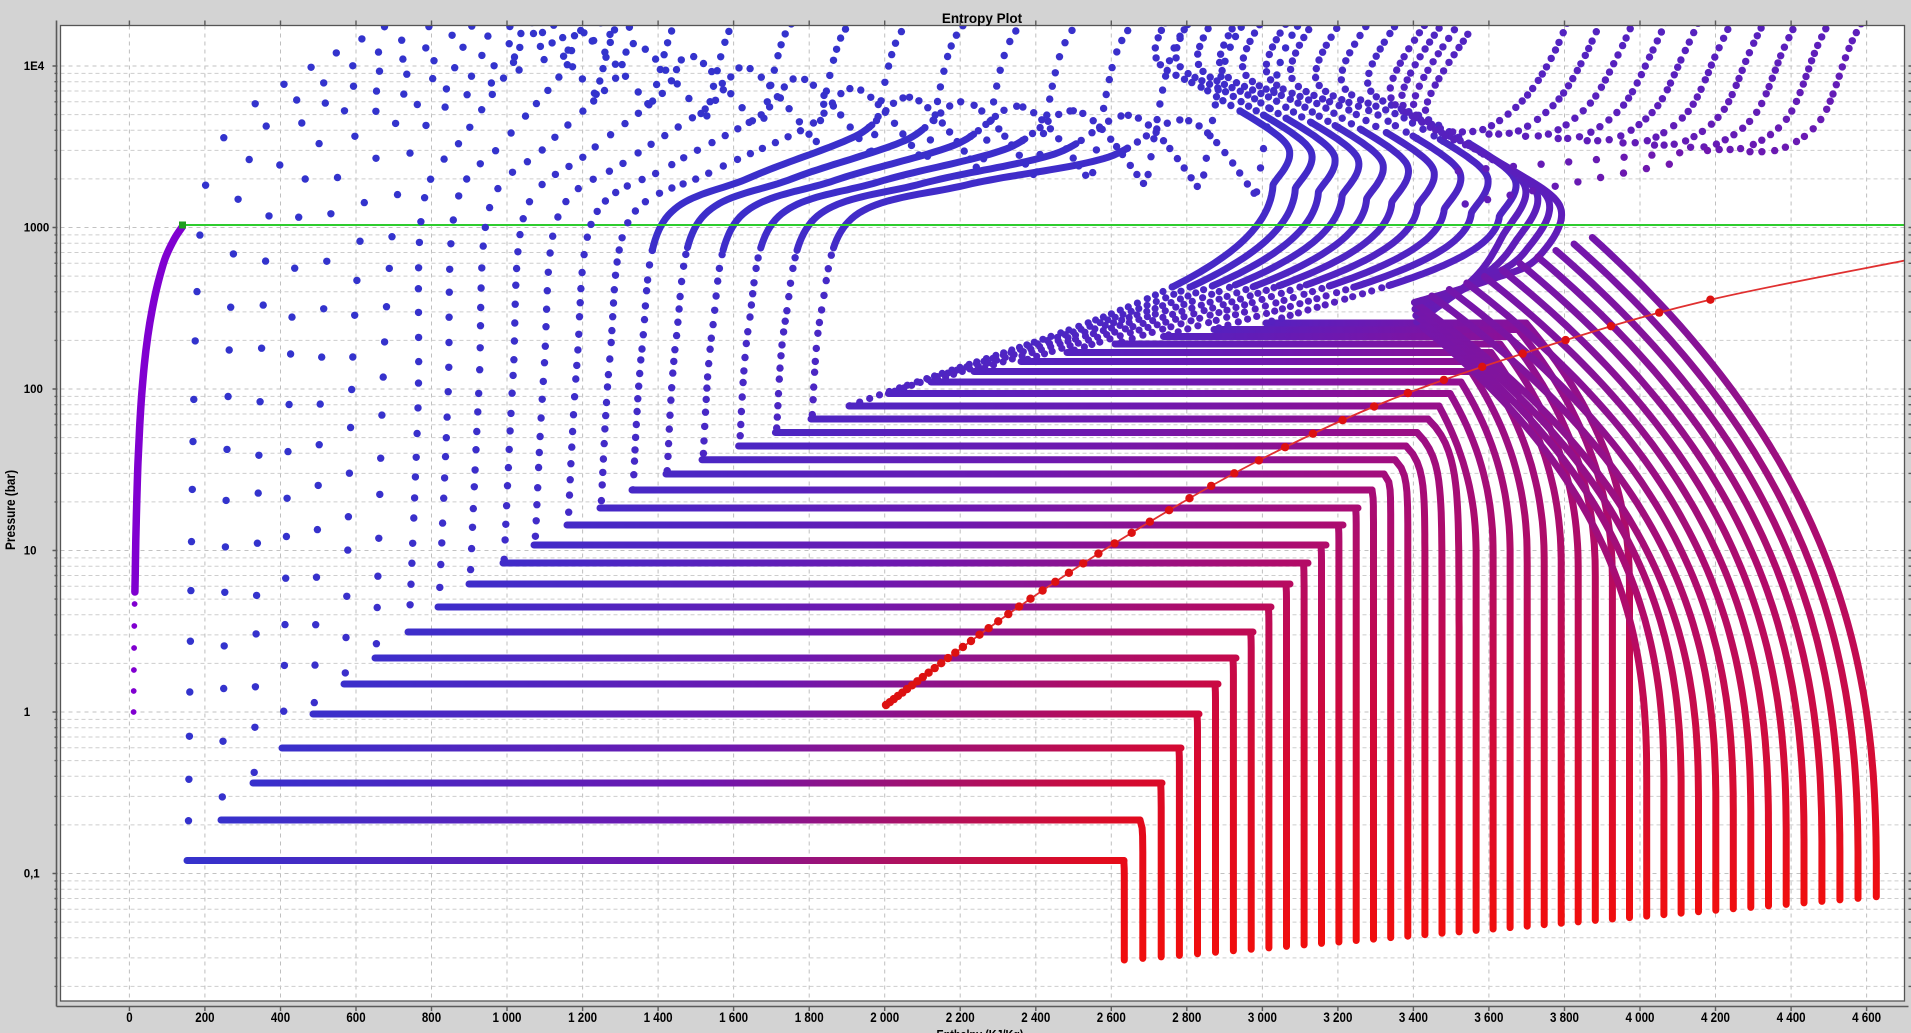 The width and height of the screenshot is (1911, 1033). Describe the element at coordinates (10, 510) in the screenshot. I see `svg-text: Pressure (bar)` at that location.